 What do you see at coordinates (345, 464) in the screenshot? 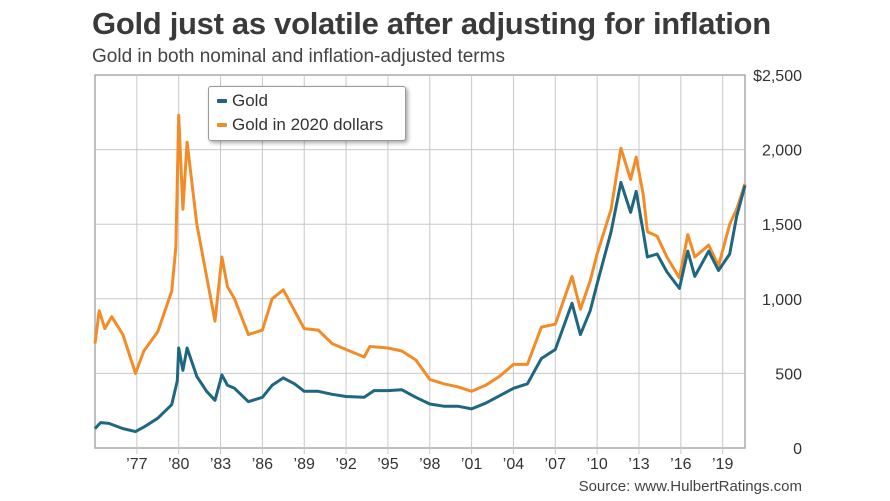
I see `x-tick-label: ’92` at bounding box center [345, 464].